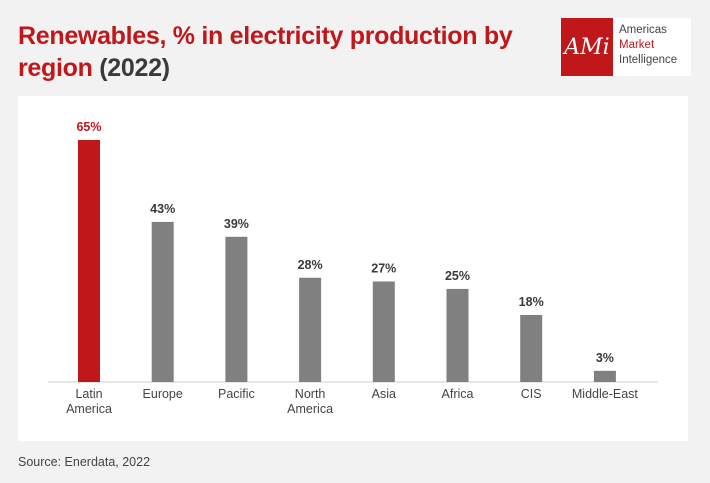 Image resolution: width=710 pixels, height=483 pixels. I want to click on category-label-5: Africa, so click(458, 394).